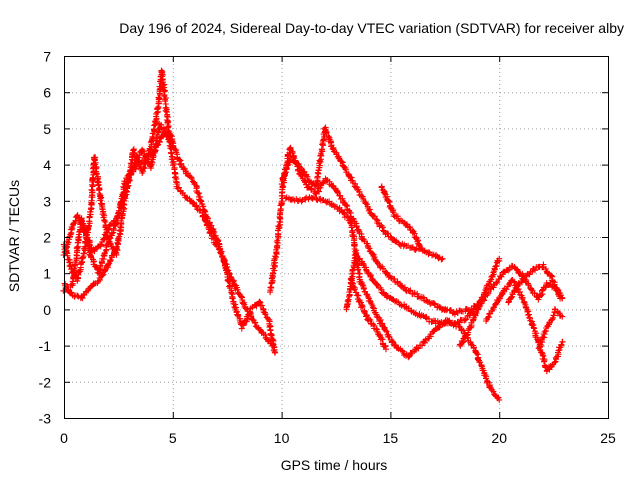  What do you see at coordinates (45, 419) in the screenshot?
I see `y-tick-label: -3` at bounding box center [45, 419].